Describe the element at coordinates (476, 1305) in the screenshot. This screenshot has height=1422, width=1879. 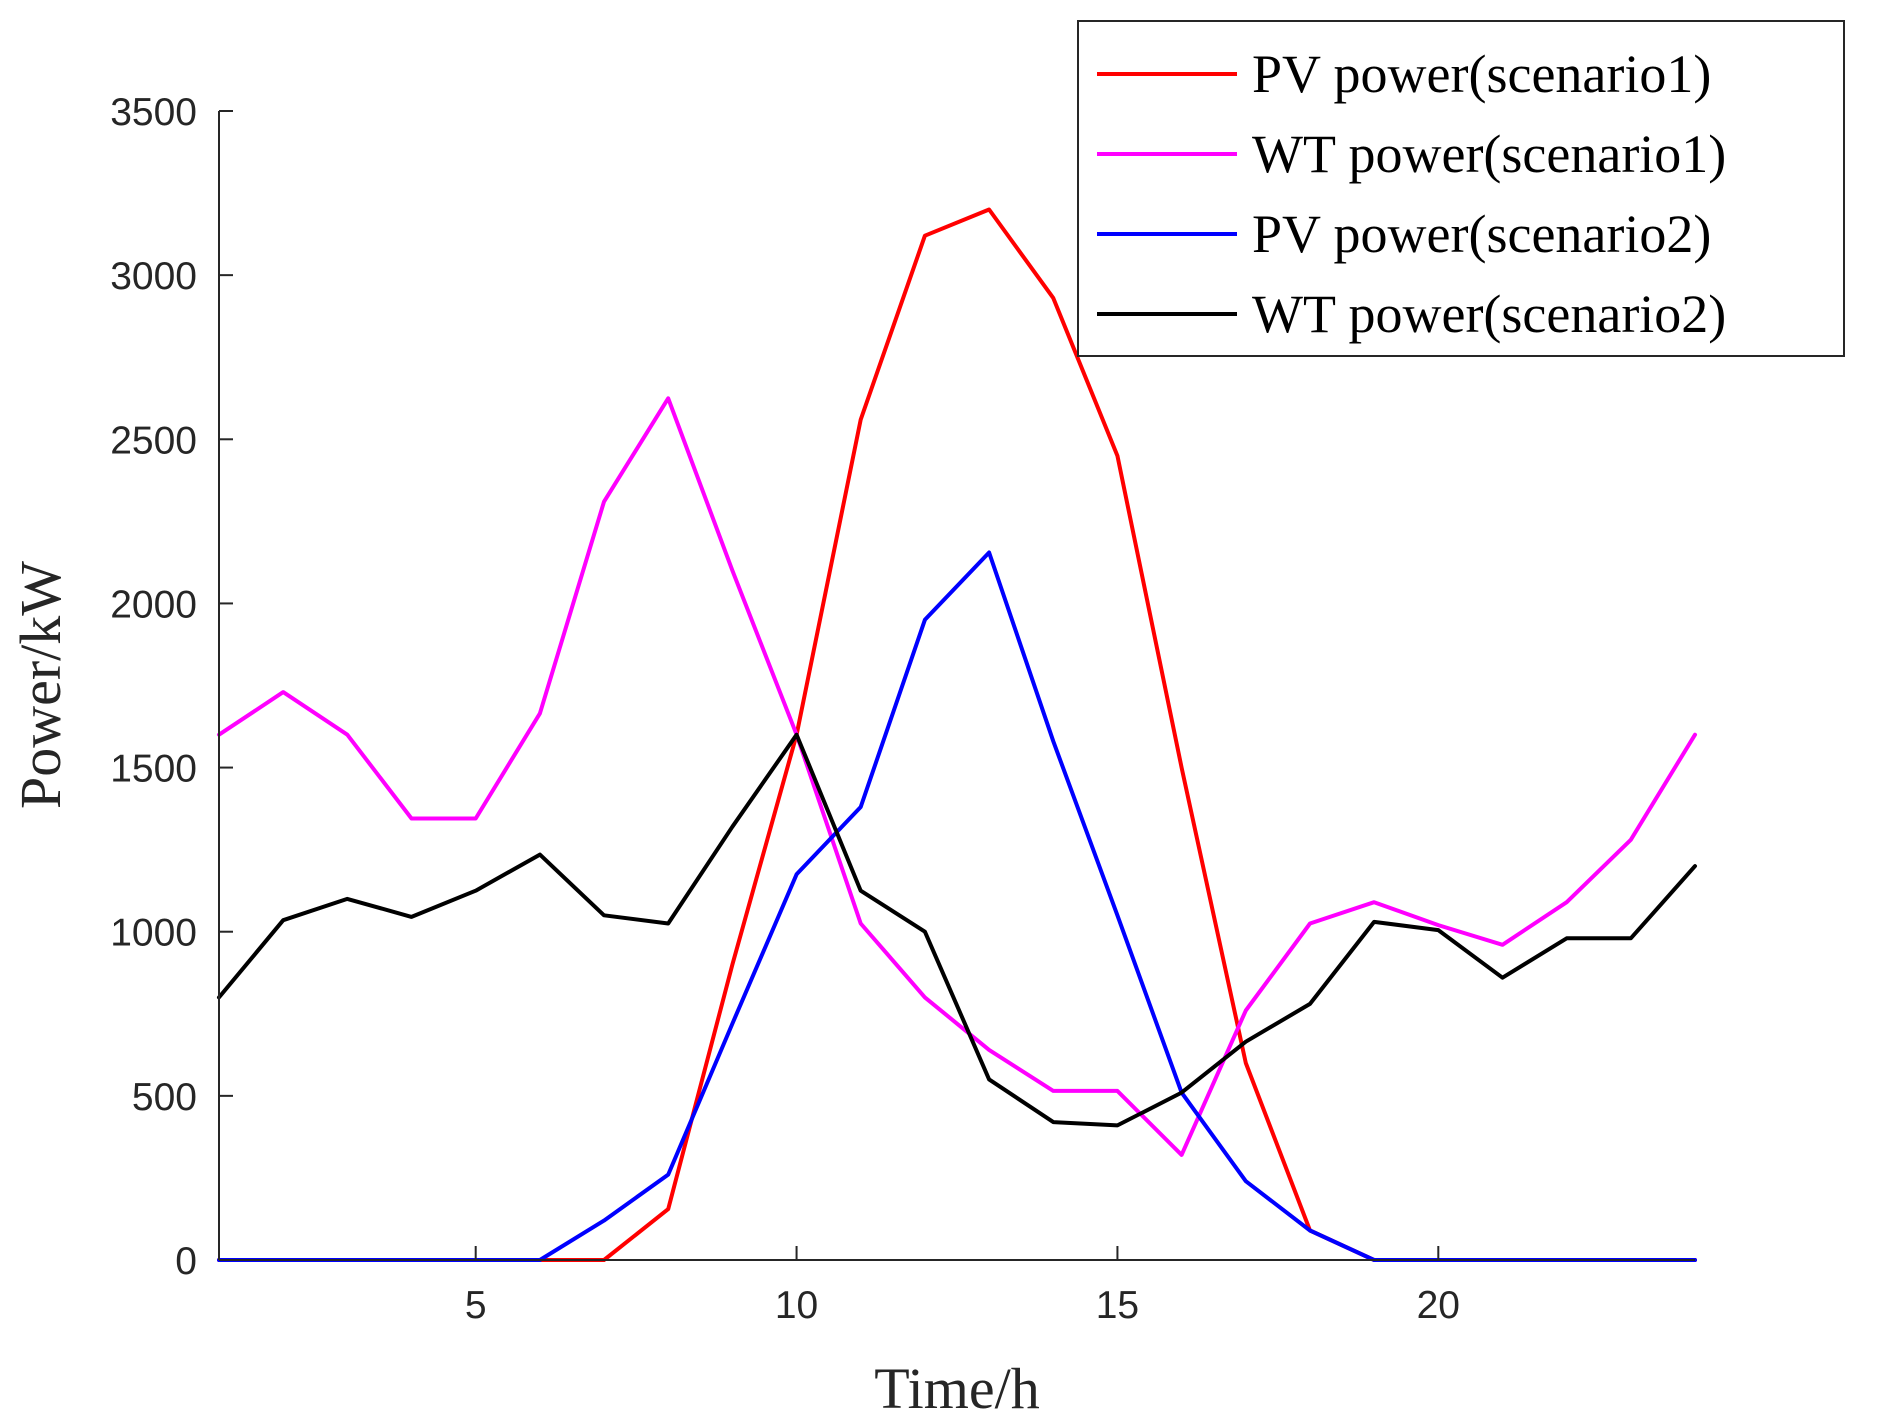
I see `x-tick-label-5: 5` at that location.